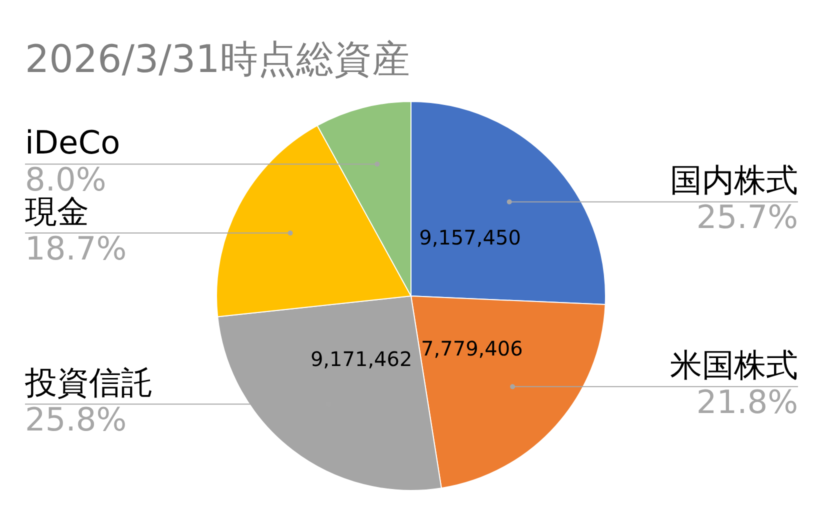 The image size is (823, 511). Describe the element at coordinates (217, 59) in the screenshot. I see `chart-title: 2026/3/31時点総資産` at that location.